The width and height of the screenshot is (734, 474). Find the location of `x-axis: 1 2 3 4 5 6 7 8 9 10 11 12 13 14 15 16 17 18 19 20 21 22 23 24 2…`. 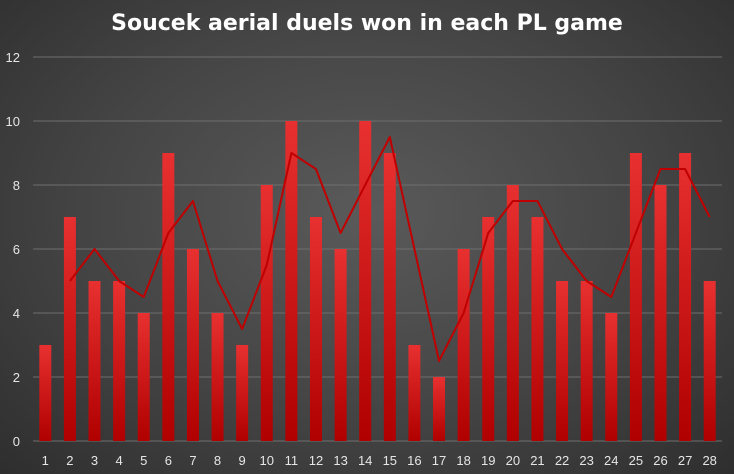

x-axis: 1 2 3 4 5 6 7 8 9 10 11 12 13 14 15 16 17 18 19 20 21 22 23 24 2… is located at coordinates (379, 460).